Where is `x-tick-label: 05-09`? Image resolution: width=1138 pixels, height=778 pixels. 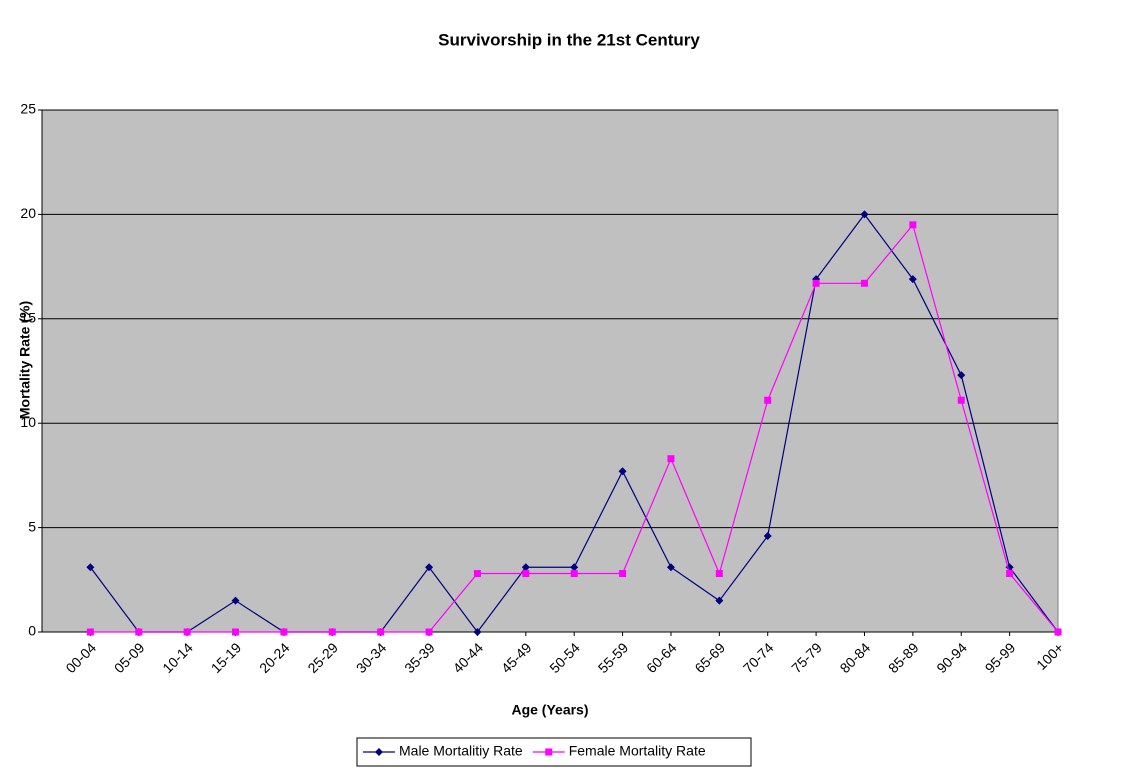 x-tick-label: 05-09 is located at coordinates (129, 657).